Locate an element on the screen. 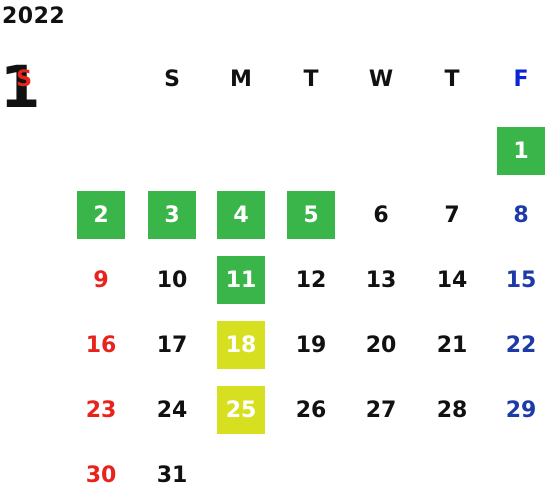  day-cell-7: 7 is located at coordinates (452, 215).